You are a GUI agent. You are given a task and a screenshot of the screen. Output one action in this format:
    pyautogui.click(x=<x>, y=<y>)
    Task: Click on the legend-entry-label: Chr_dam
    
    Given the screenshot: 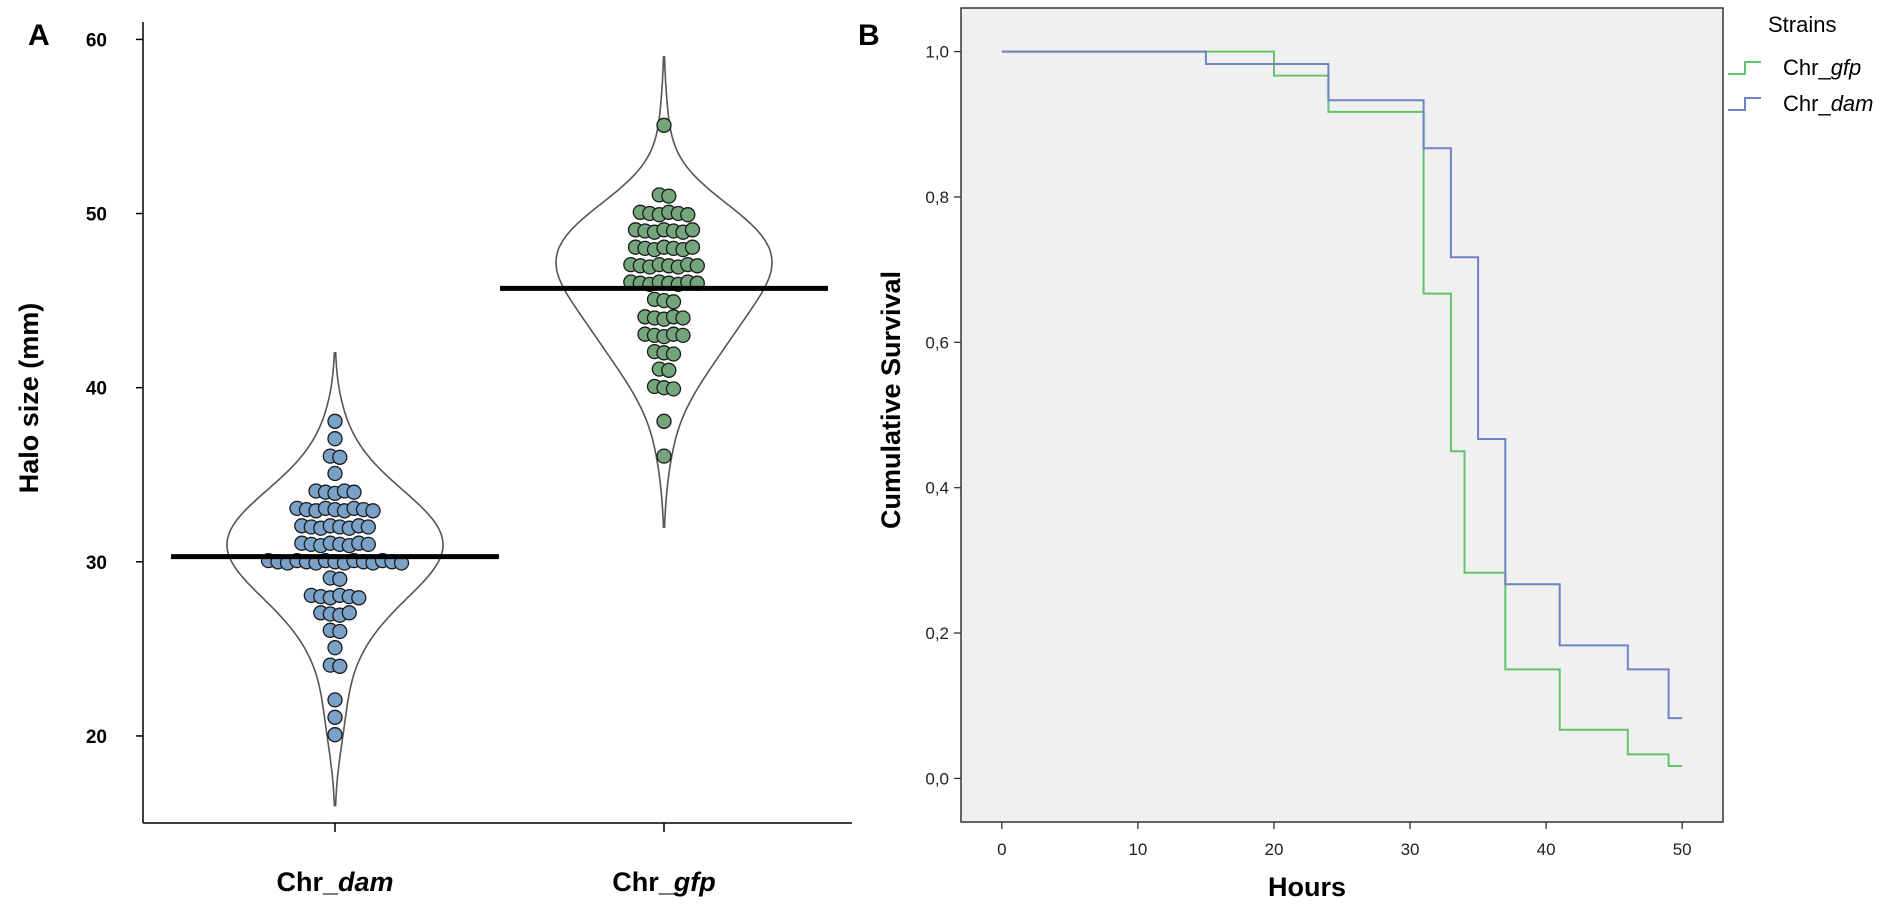 What is the action you would take?
    pyautogui.click(x=1828, y=103)
    